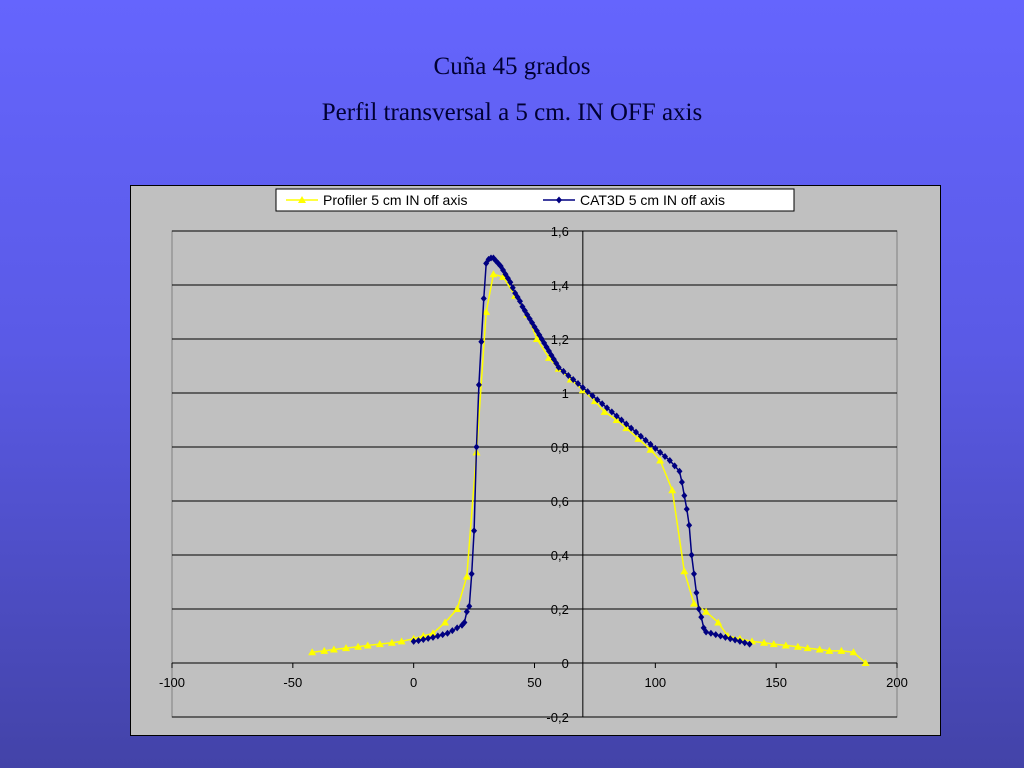 This screenshot has height=768, width=1024. What do you see at coordinates (565, 663) in the screenshot?
I see `y-tick-label: 0` at bounding box center [565, 663].